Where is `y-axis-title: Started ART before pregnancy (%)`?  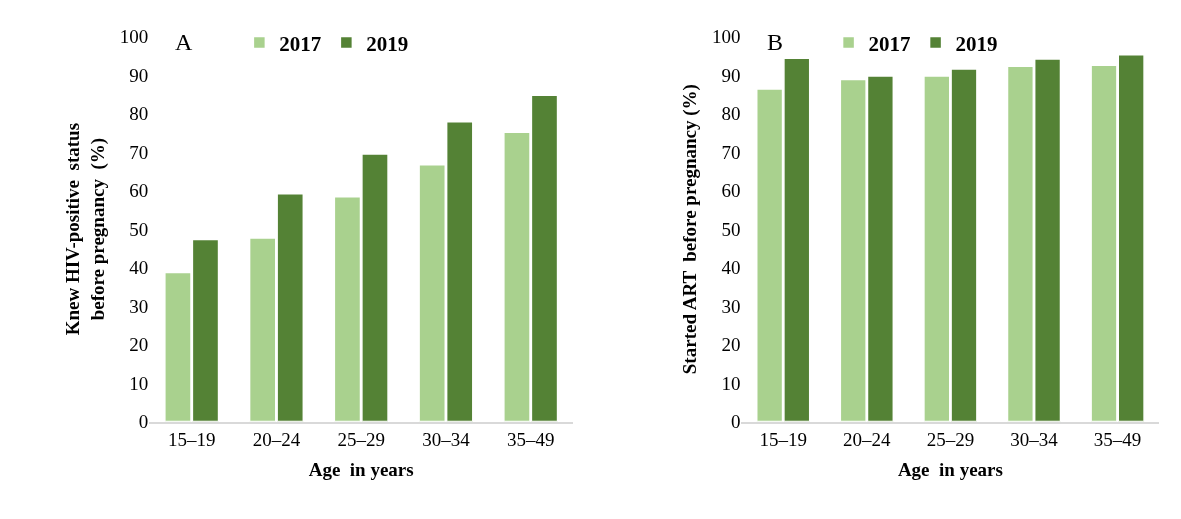
y-axis-title: Started ART before pregnancy (%) is located at coordinates (689, 229).